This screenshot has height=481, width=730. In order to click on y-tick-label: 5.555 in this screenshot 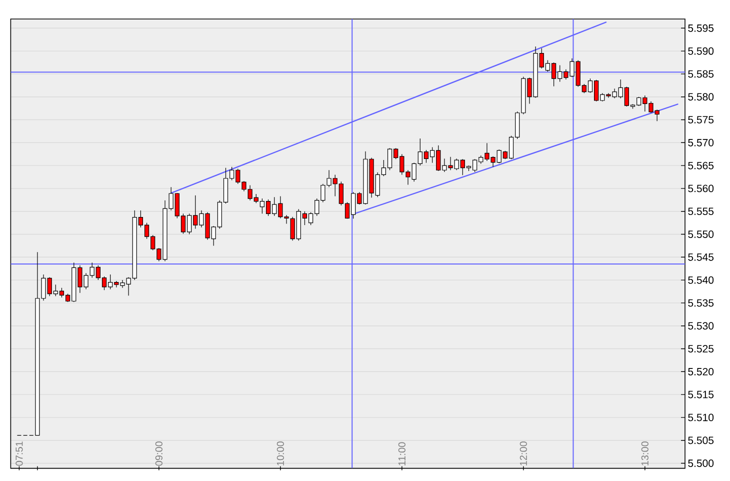, I will do `click(701, 212)`.